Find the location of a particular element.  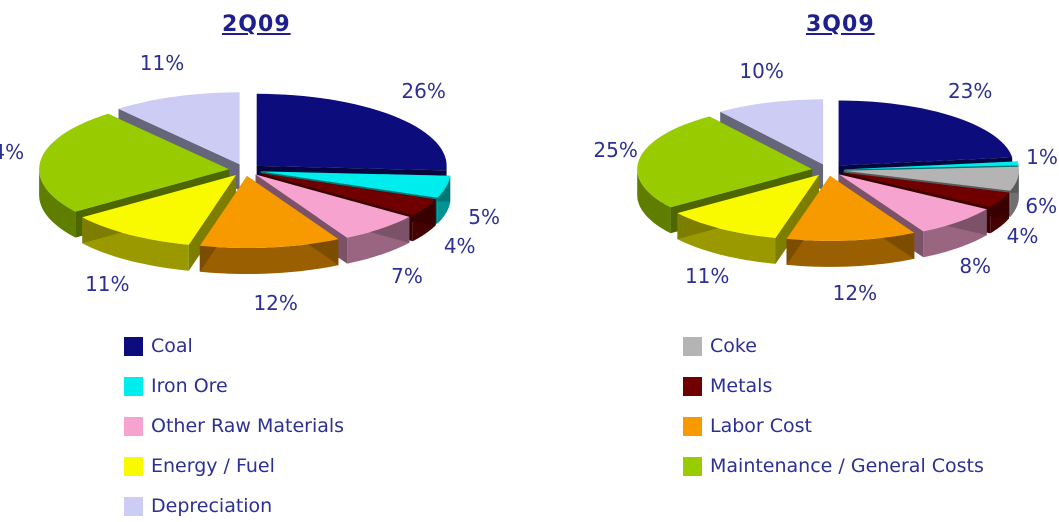

legend-item-metals: Metals is located at coordinates (727, 386).